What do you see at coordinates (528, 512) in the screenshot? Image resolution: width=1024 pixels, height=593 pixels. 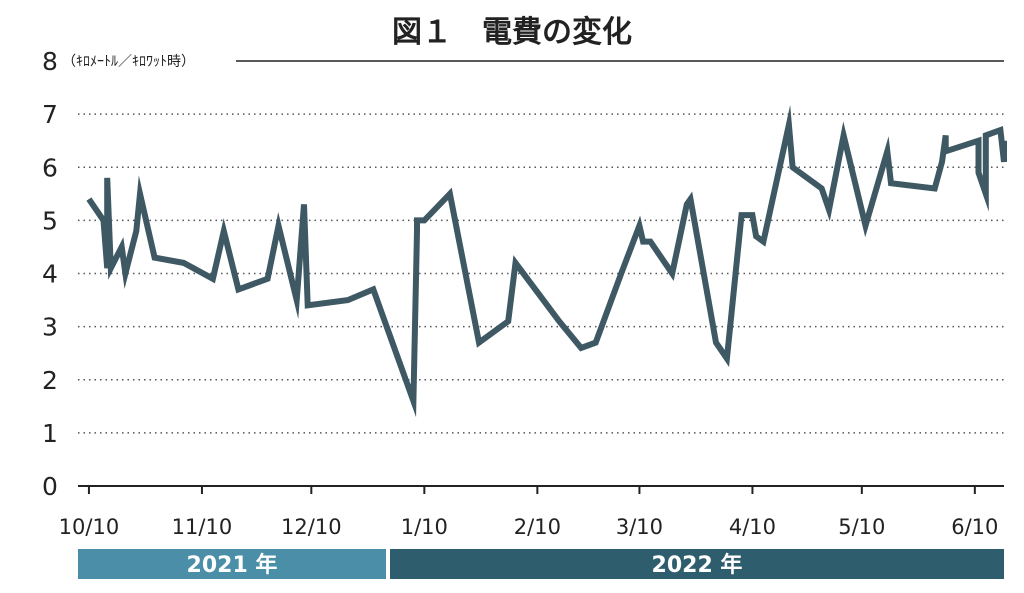 I see `x-axis-ticks: 10/10 11/10 12/10 1/10 2/10 3/10 4/10 5/10 6/10` at bounding box center [528, 512].